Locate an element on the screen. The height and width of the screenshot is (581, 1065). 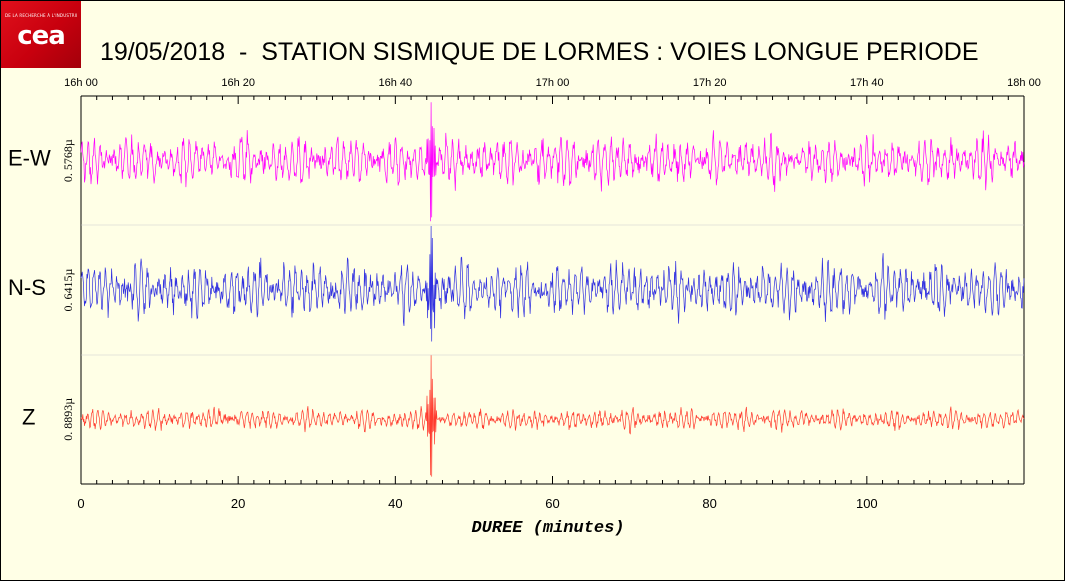
top-tick-label: 17h 20 is located at coordinates (710, 83).